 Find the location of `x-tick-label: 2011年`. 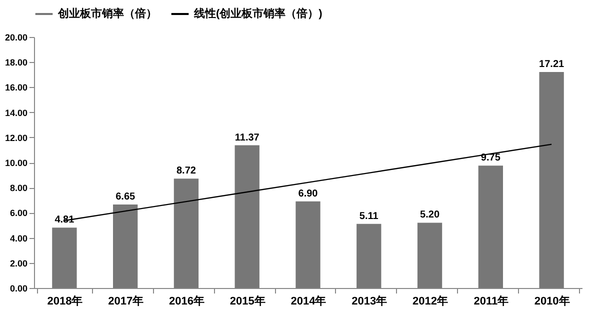

x-tick-label: 2011年 is located at coordinates (491, 301).